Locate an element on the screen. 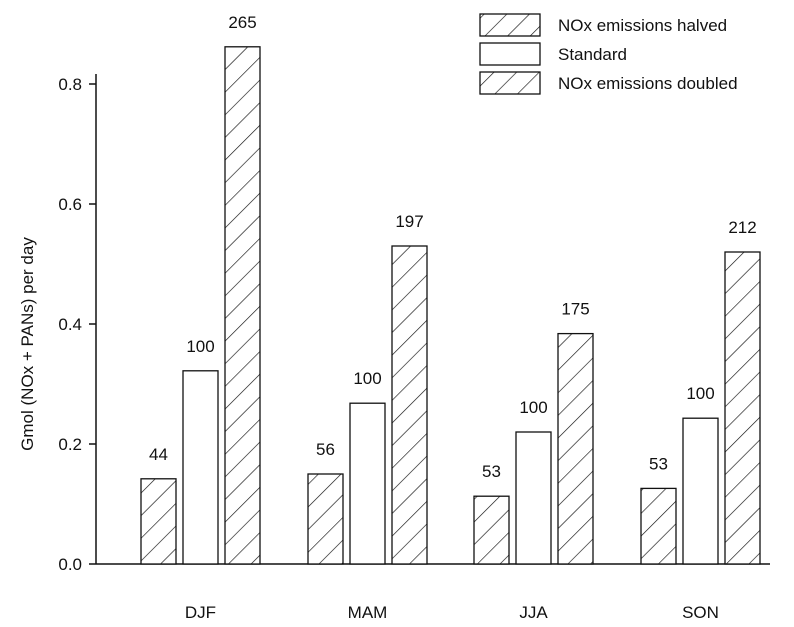 This screenshot has width=794, height=627. y-axis-title: Gmol (NOx + PANs) per day is located at coordinates (27, 344).